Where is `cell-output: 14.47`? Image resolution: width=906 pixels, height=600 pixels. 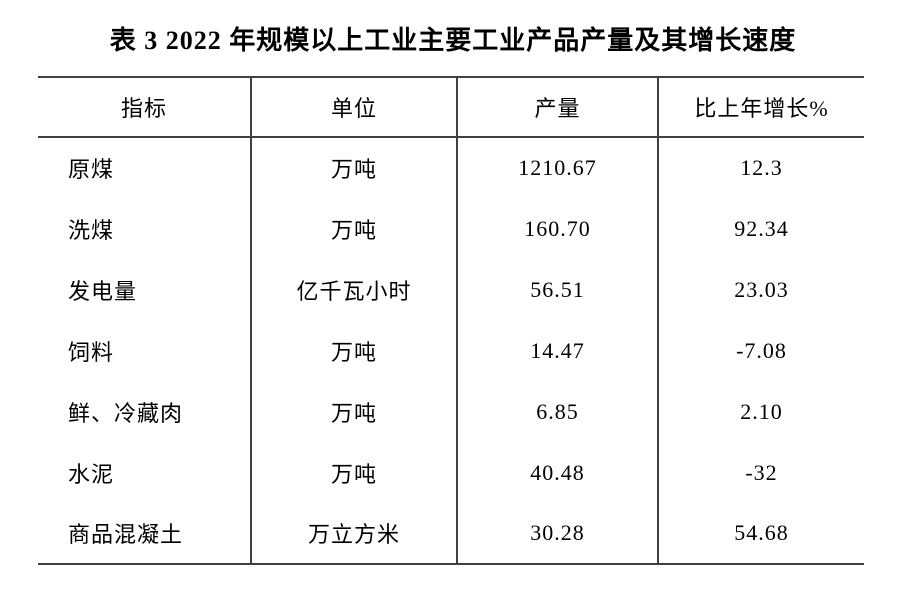 cell-output: 14.47 is located at coordinates (557, 350).